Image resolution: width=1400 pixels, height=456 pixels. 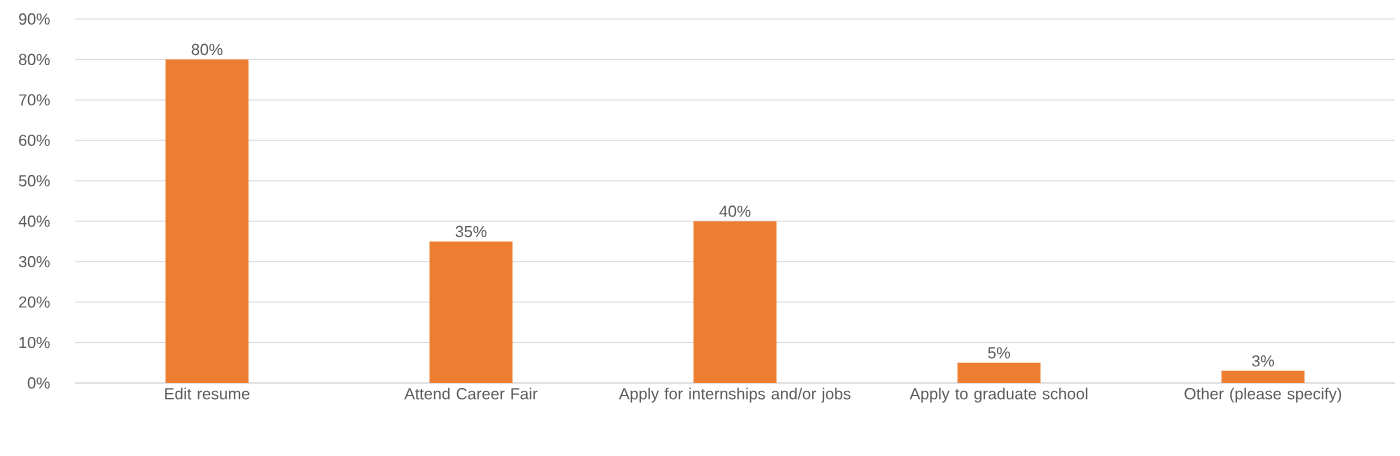 What do you see at coordinates (207, 393) in the screenshot?
I see `x-tick-label: Edit resume` at bounding box center [207, 393].